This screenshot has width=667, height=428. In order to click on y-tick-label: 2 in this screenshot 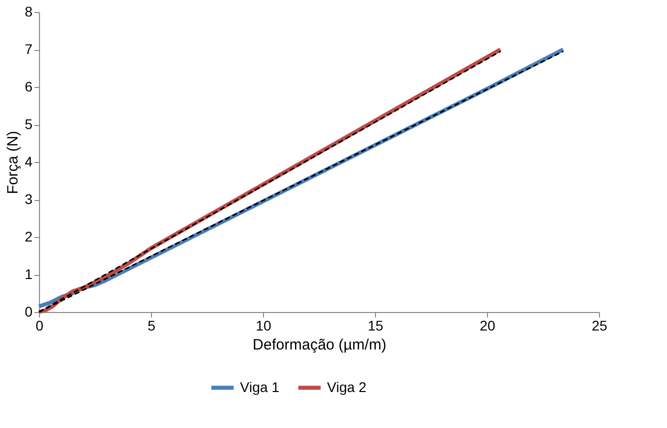, I will do `click(28, 236)`.